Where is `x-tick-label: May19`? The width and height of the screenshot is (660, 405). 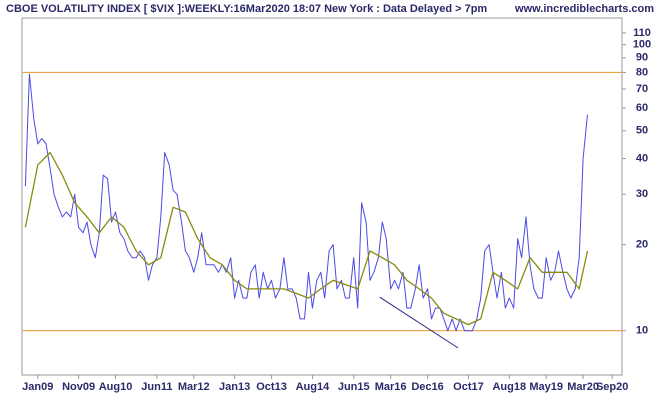
x-tick-label: May19 is located at coordinates (546, 387).